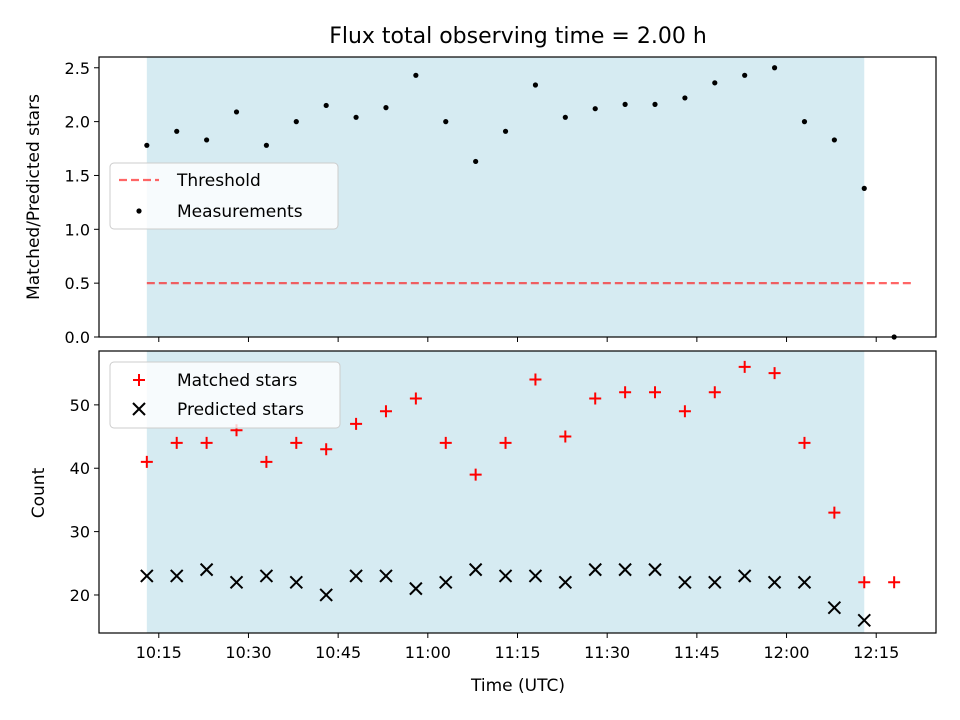  I want to click on x-tick-label: 12:15, so click(876, 652).